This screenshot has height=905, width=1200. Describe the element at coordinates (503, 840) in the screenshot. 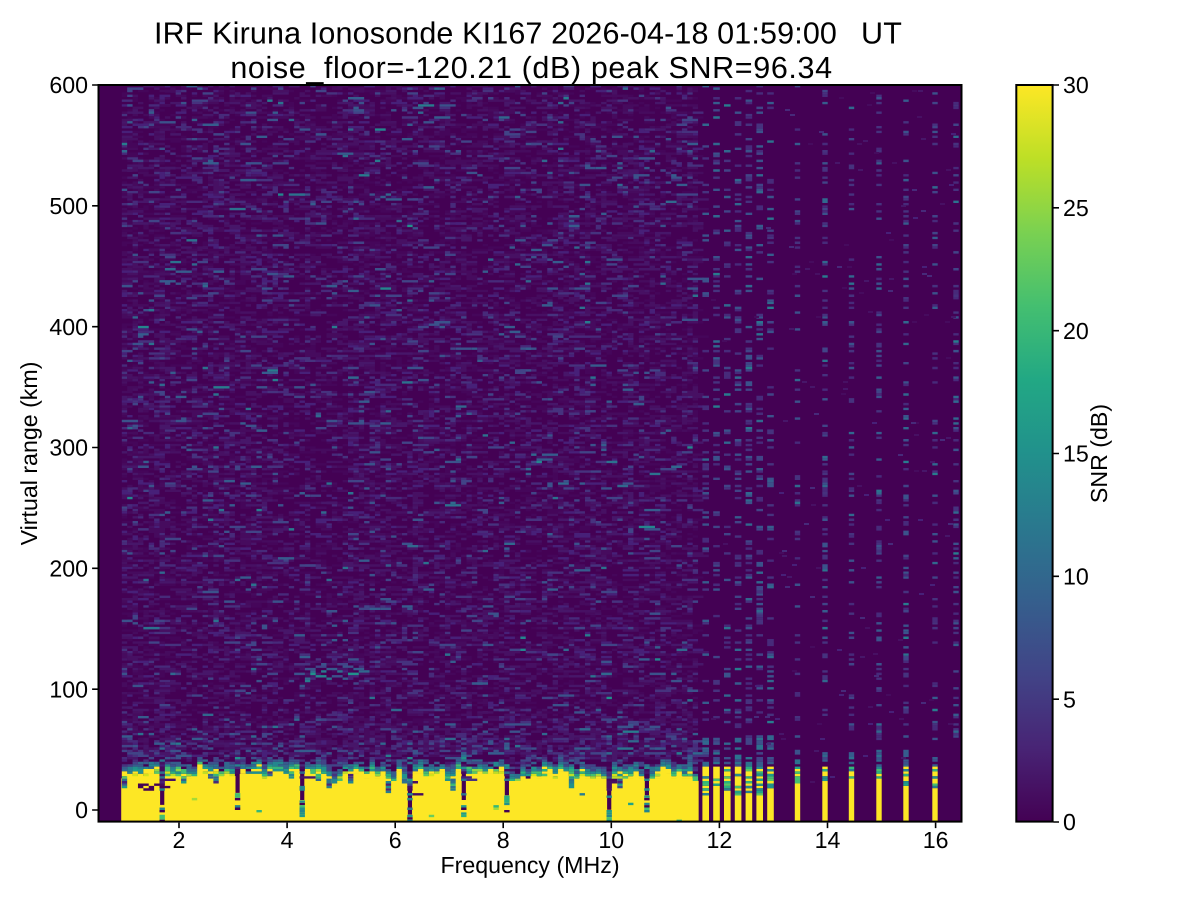

I see `svg-text: 8` at that location.